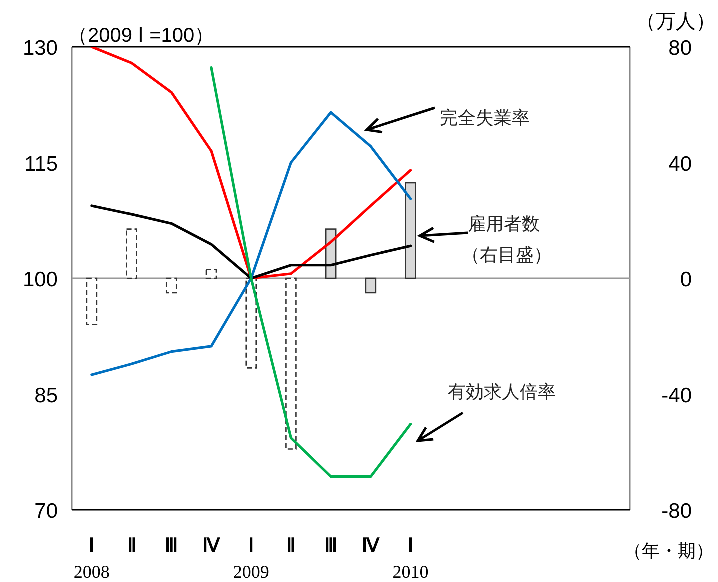 The image size is (718, 582). What do you see at coordinates (507, 255) in the screenshot?
I see `annotation: （右目盛）` at bounding box center [507, 255].